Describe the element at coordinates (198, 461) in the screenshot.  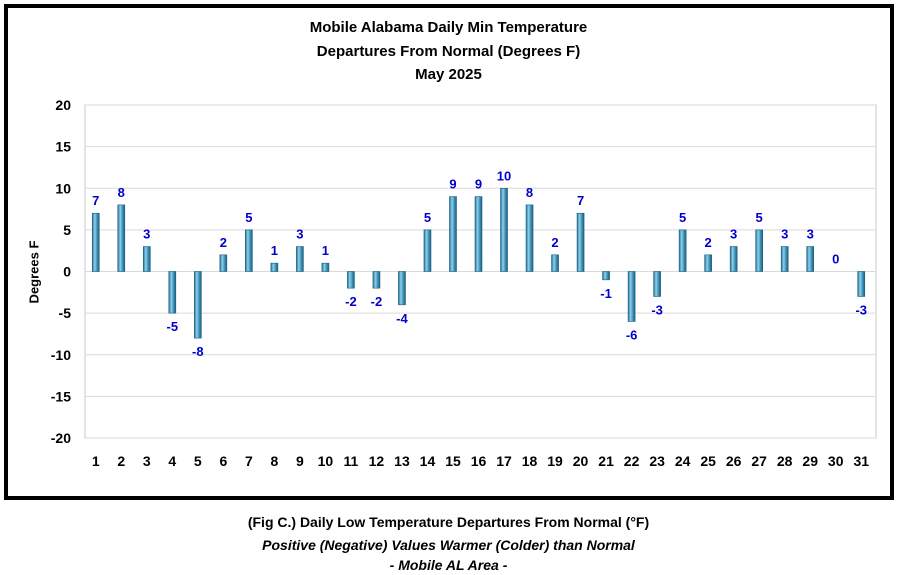
I see `x-tick-label: 5` at that location.